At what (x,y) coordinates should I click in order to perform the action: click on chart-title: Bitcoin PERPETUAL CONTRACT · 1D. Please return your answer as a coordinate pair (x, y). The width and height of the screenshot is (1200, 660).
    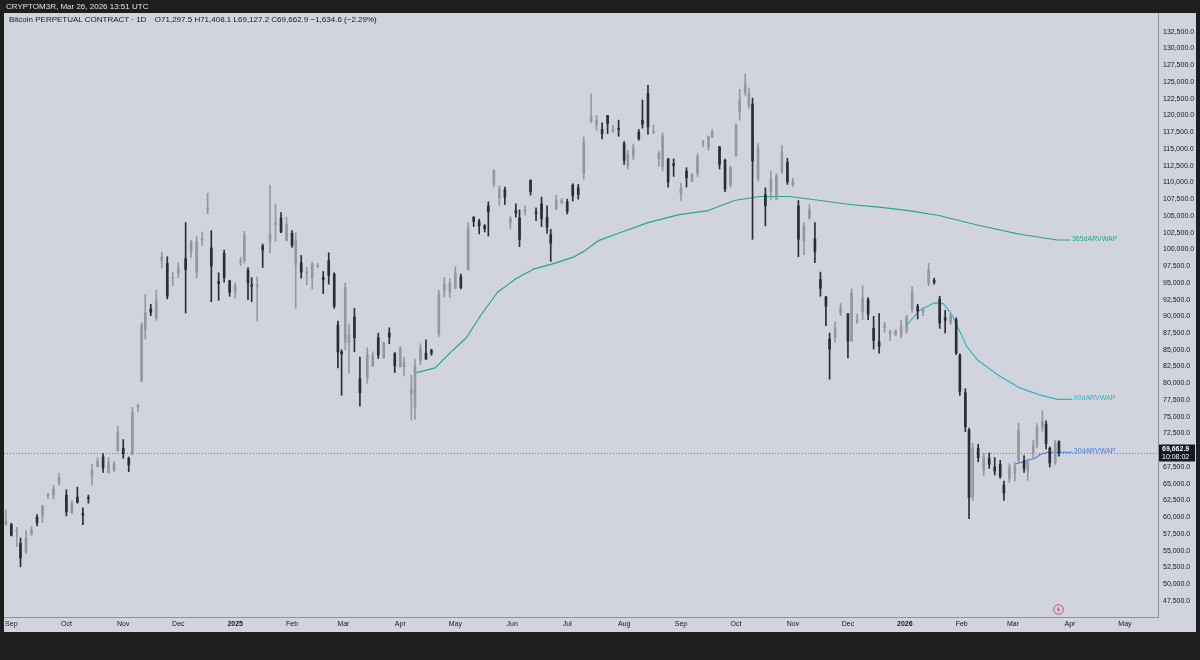
    Looking at the image, I should click on (78, 20).